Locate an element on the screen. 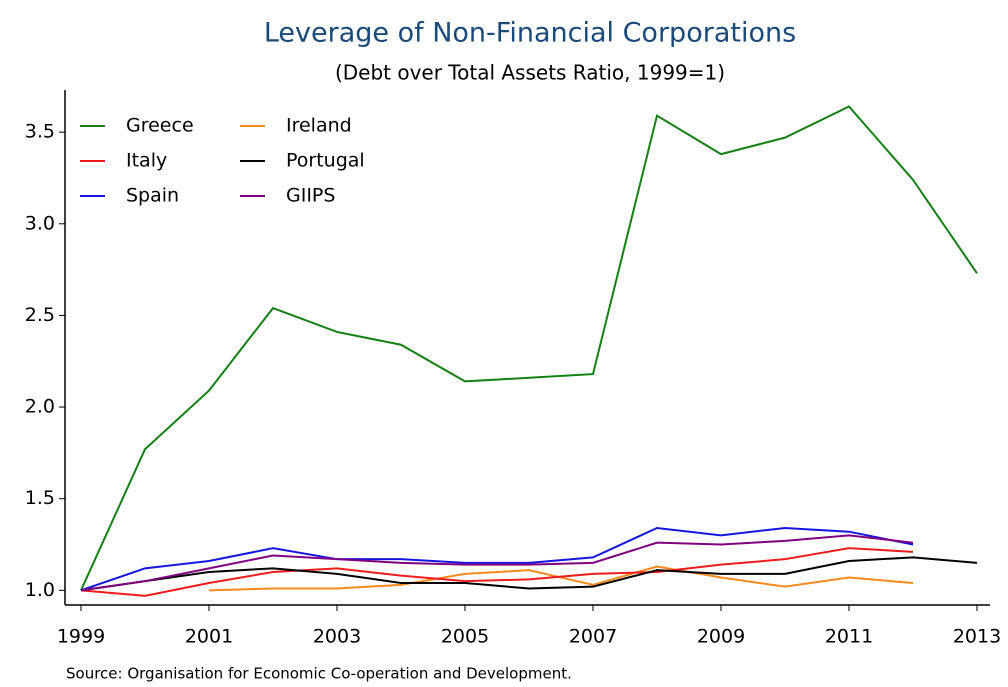  legend-label: Italy is located at coordinates (146, 161).